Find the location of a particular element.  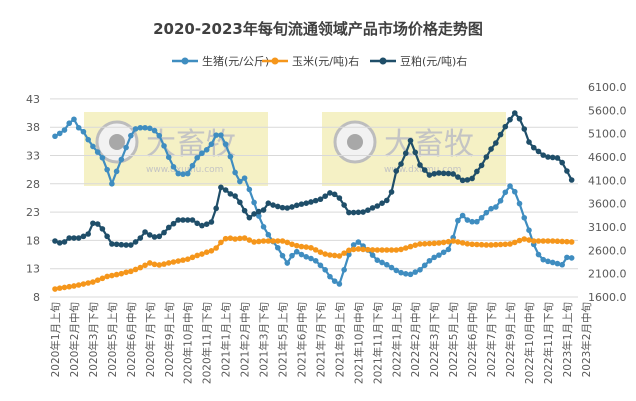

right-axis-tick-label: 6100.0 is located at coordinates (607, 87).